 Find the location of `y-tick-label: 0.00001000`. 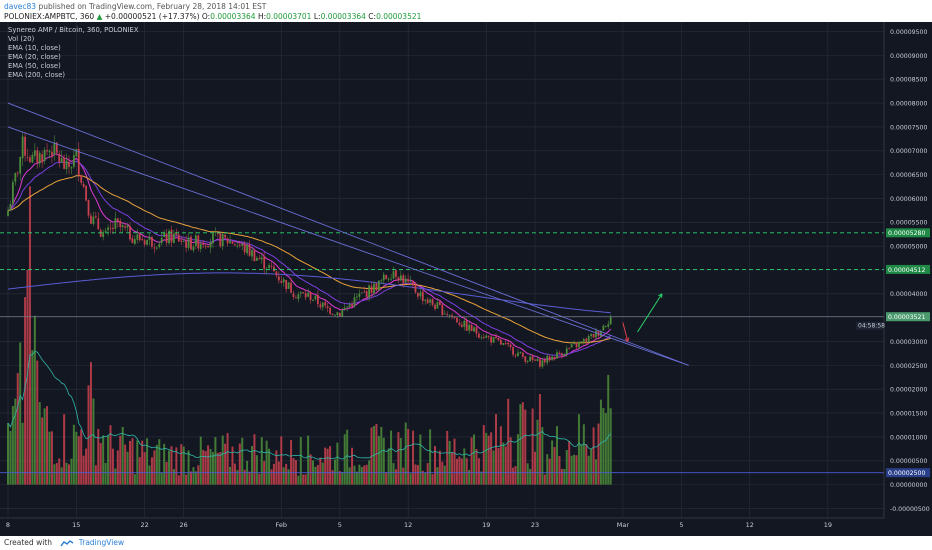

y-tick-label: 0.00001000 is located at coordinates (908, 437).